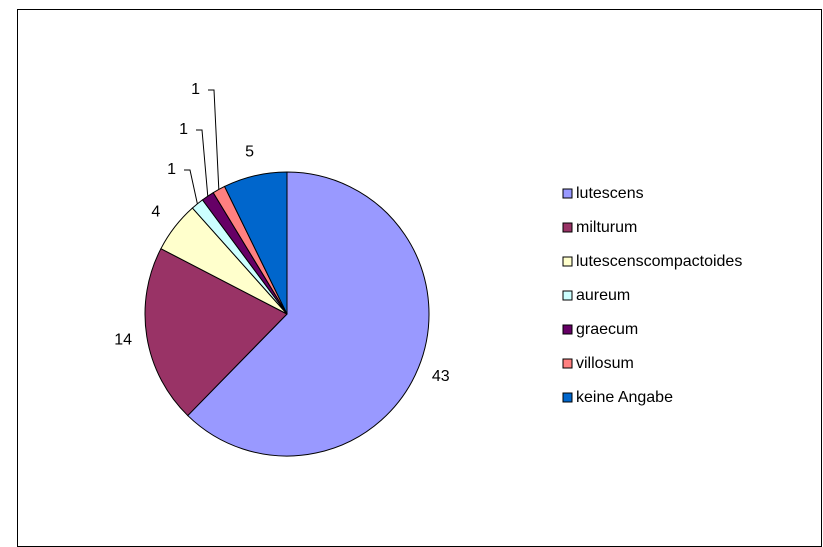 The height and width of the screenshot is (547, 823). Describe the element at coordinates (155, 211) in the screenshot. I see `data-label: 4` at that location.